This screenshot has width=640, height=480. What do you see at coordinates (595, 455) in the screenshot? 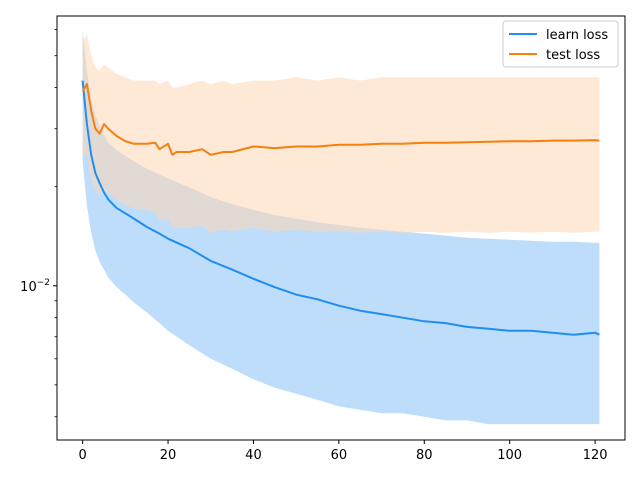
I see `x-tick-label: 120` at bounding box center [595, 455].